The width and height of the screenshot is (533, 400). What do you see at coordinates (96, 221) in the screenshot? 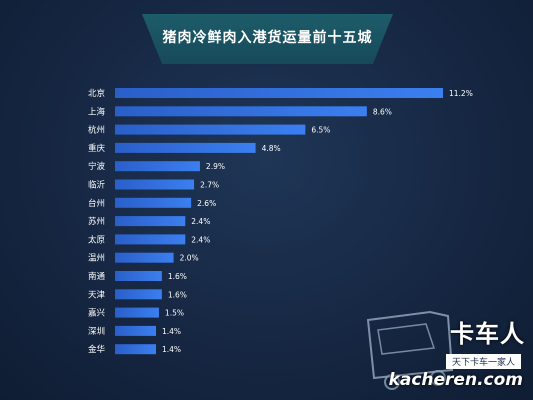
I see `category-label: 苏州` at bounding box center [96, 221].